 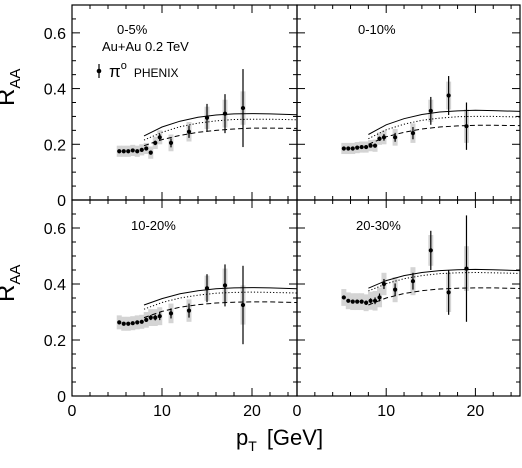 What do you see at coordinates (15, 79) in the screenshot?
I see `ylabel-top-sub: AA` at bounding box center [15, 79].